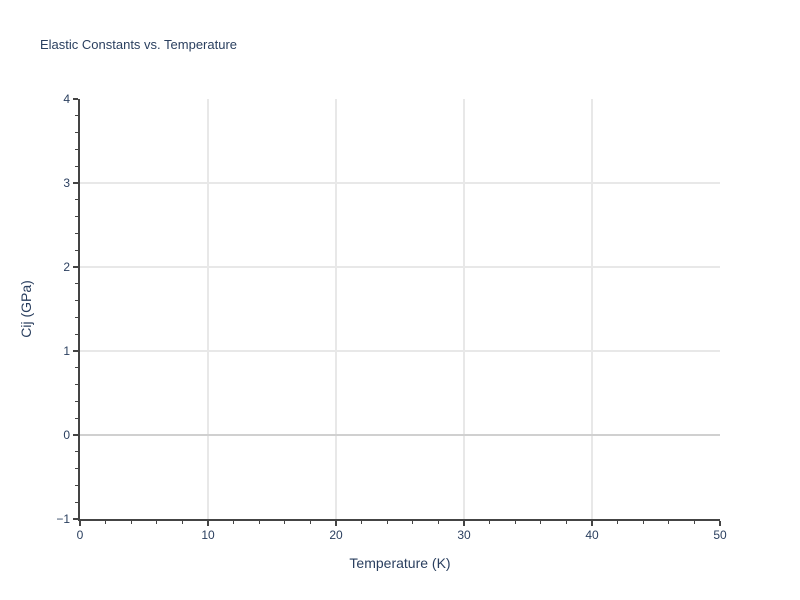 The height and width of the screenshot is (600, 800). Describe the element at coordinates (336, 535) in the screenshot. I see `x-tick-label: 20` at that location.